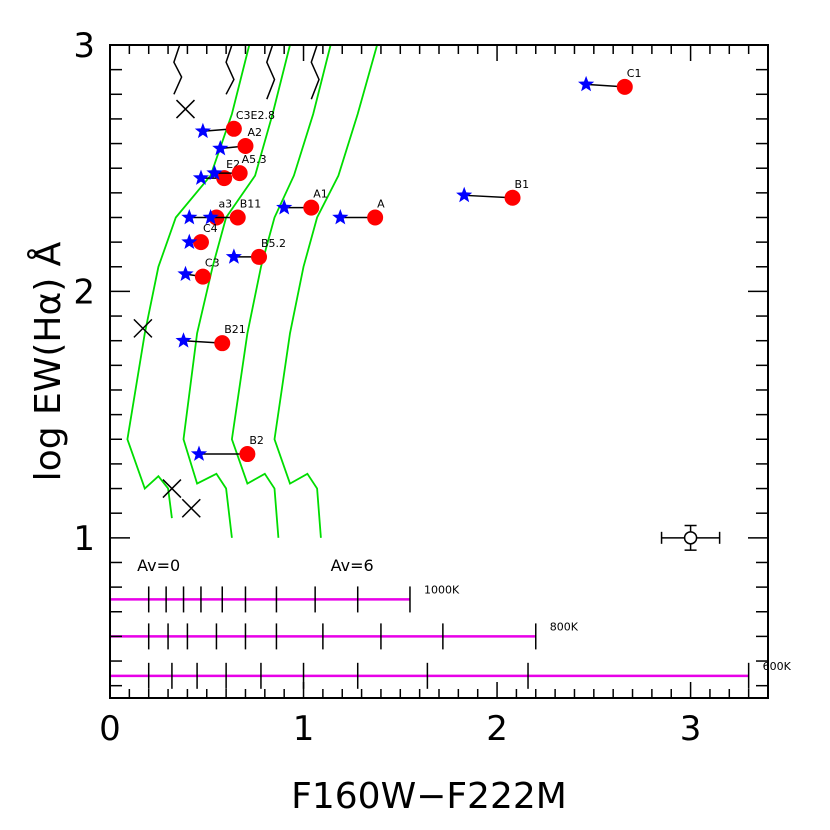  Describe the element at coordinates (225, 203) in the screenshot. I see `point-label: a3` at that location.